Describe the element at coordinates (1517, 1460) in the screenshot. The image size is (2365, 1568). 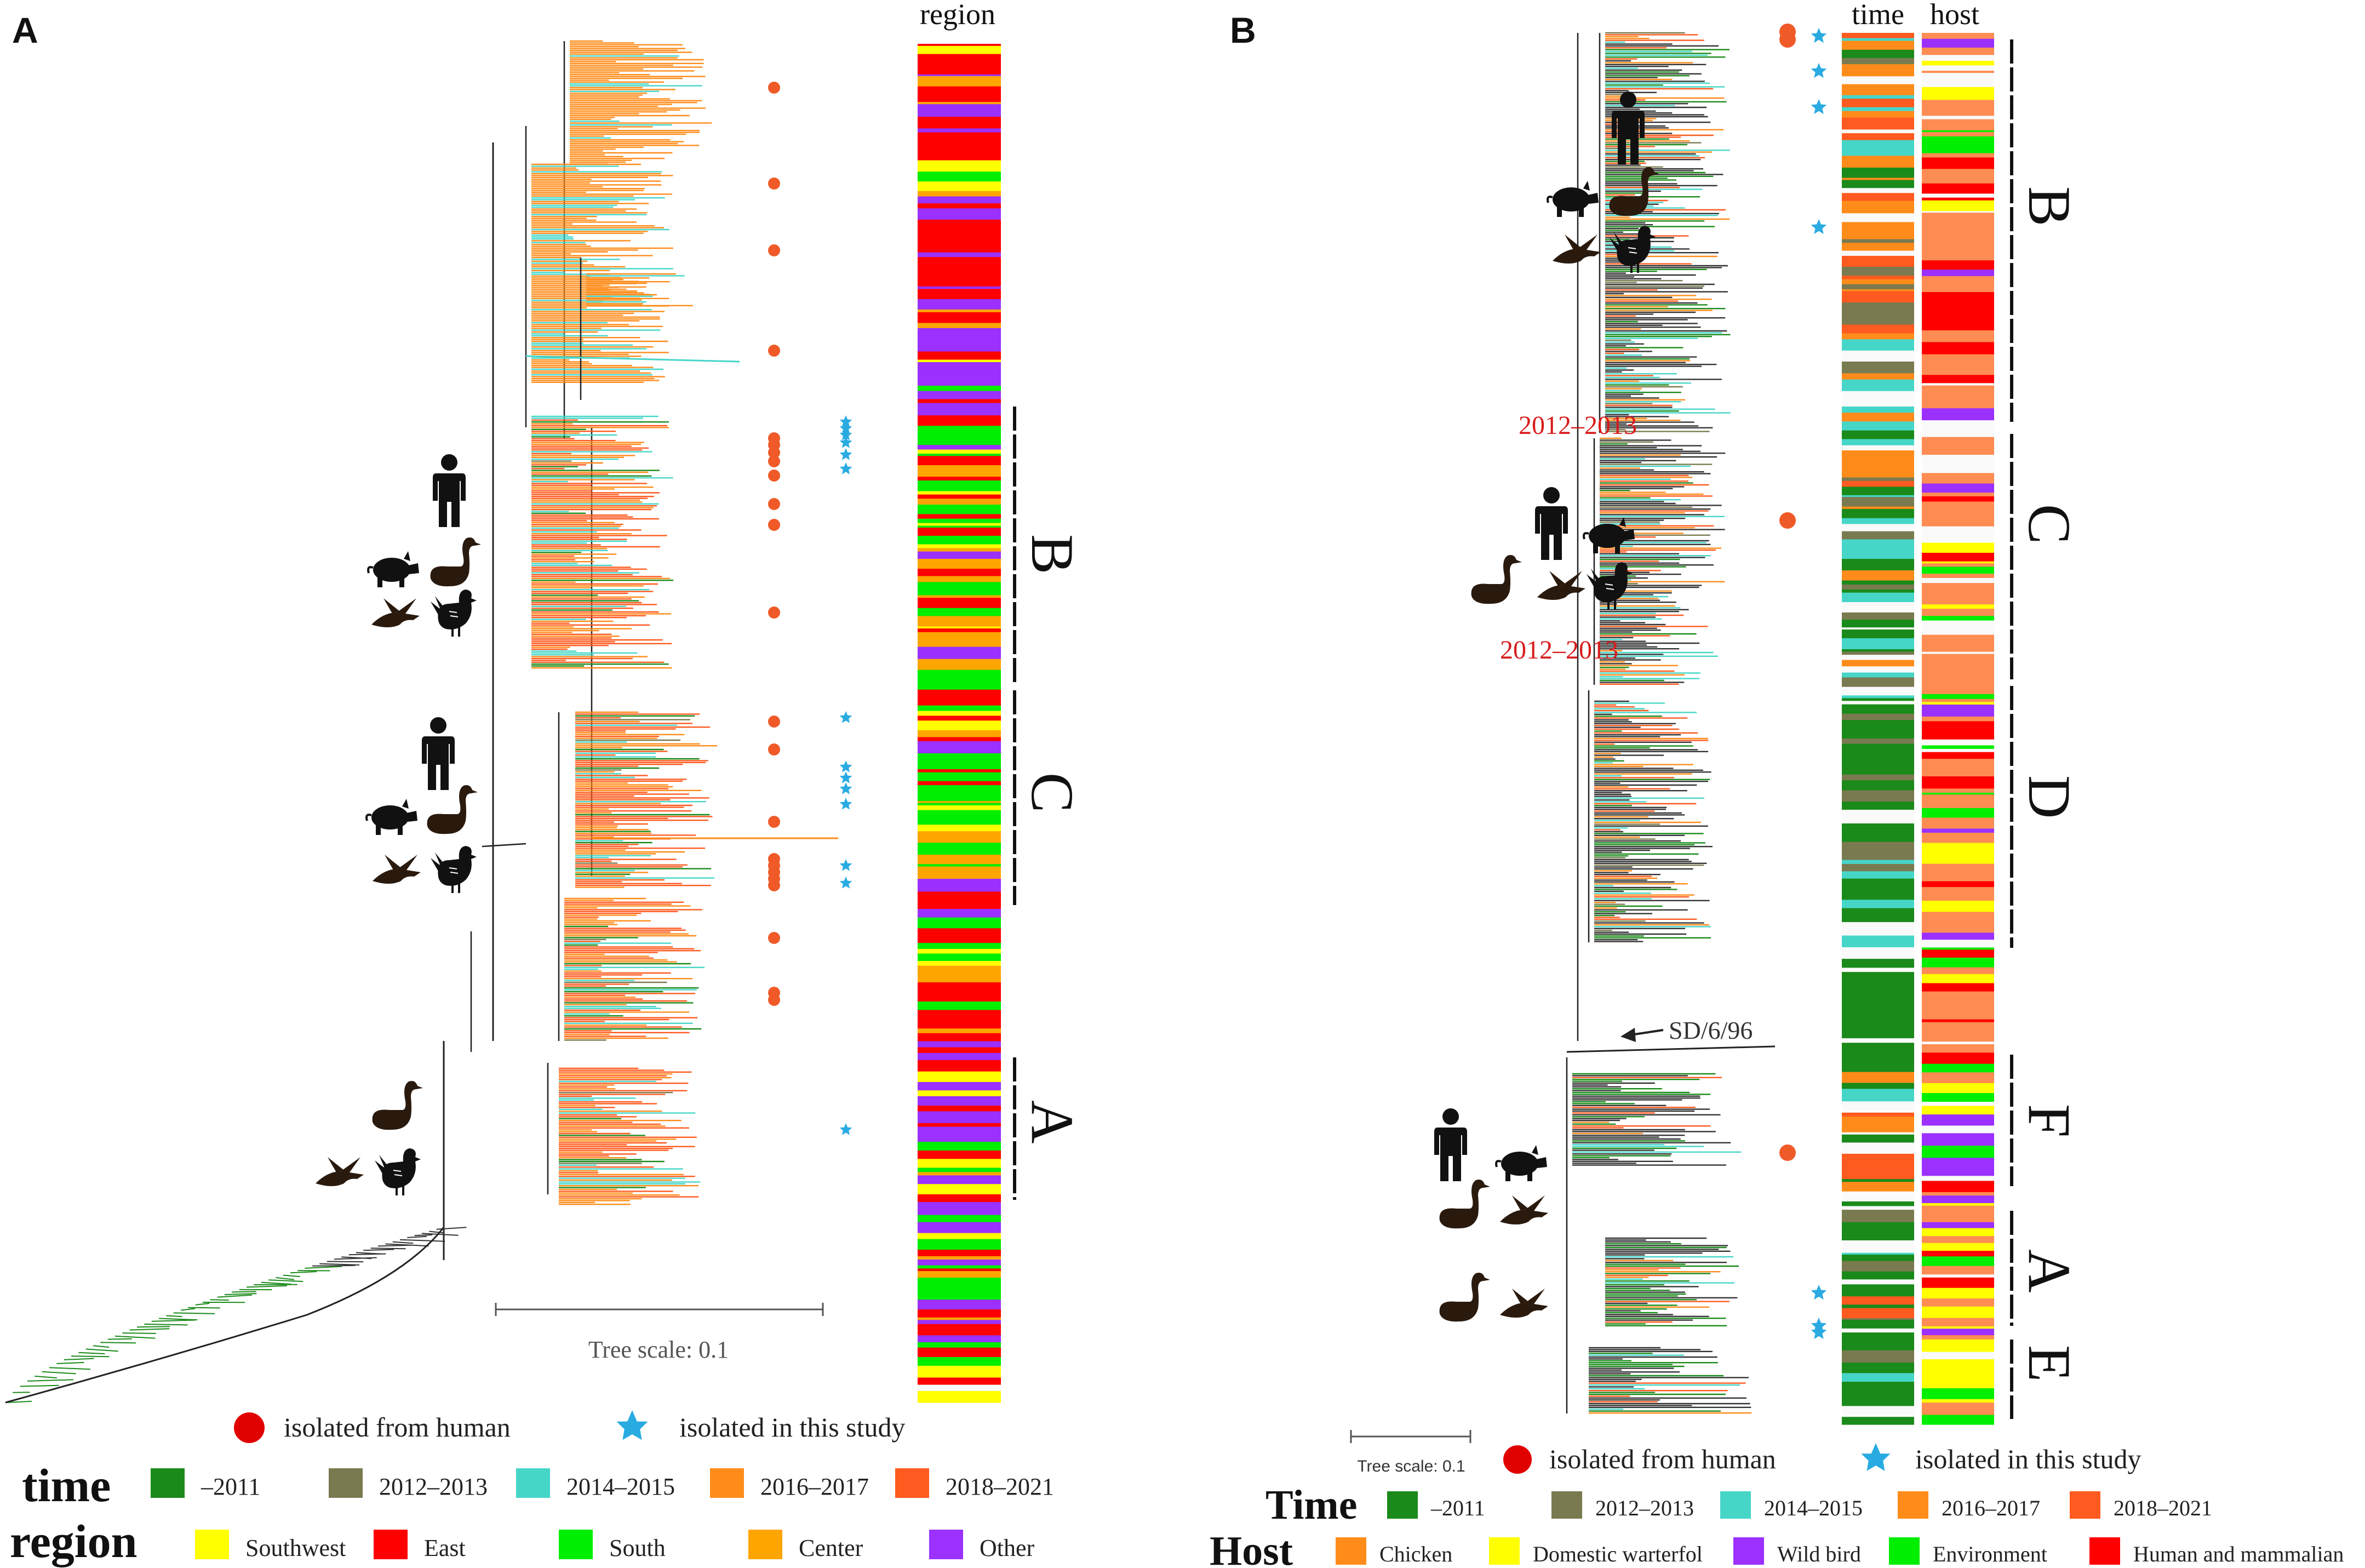
I see `human-isolate-legend-marker-b` at that location.